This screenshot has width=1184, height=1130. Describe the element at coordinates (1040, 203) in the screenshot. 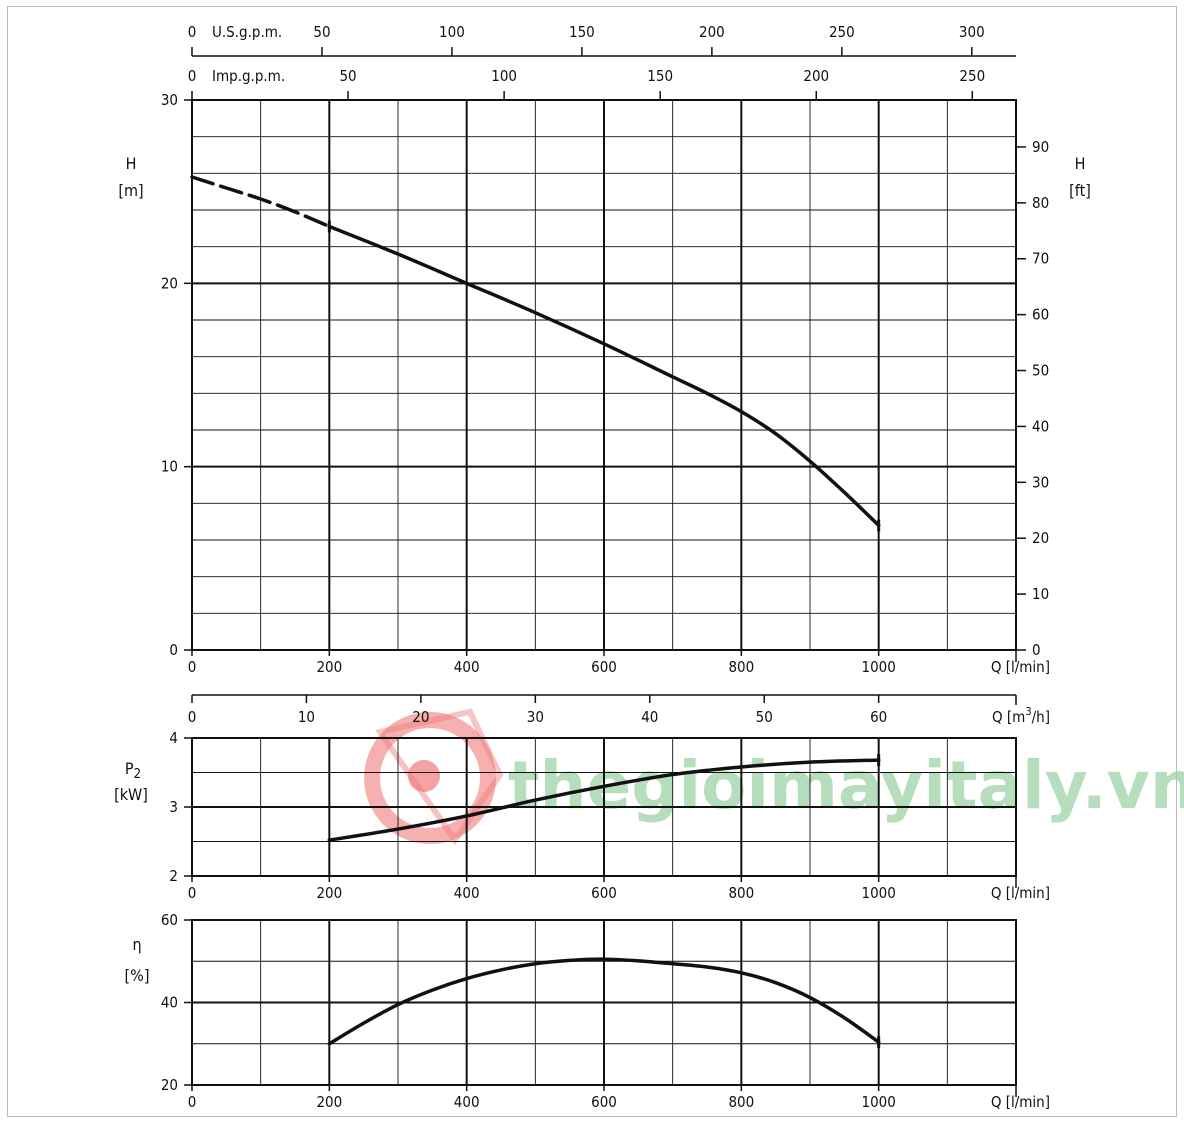

I see `right-tick-label: 80` at that location.